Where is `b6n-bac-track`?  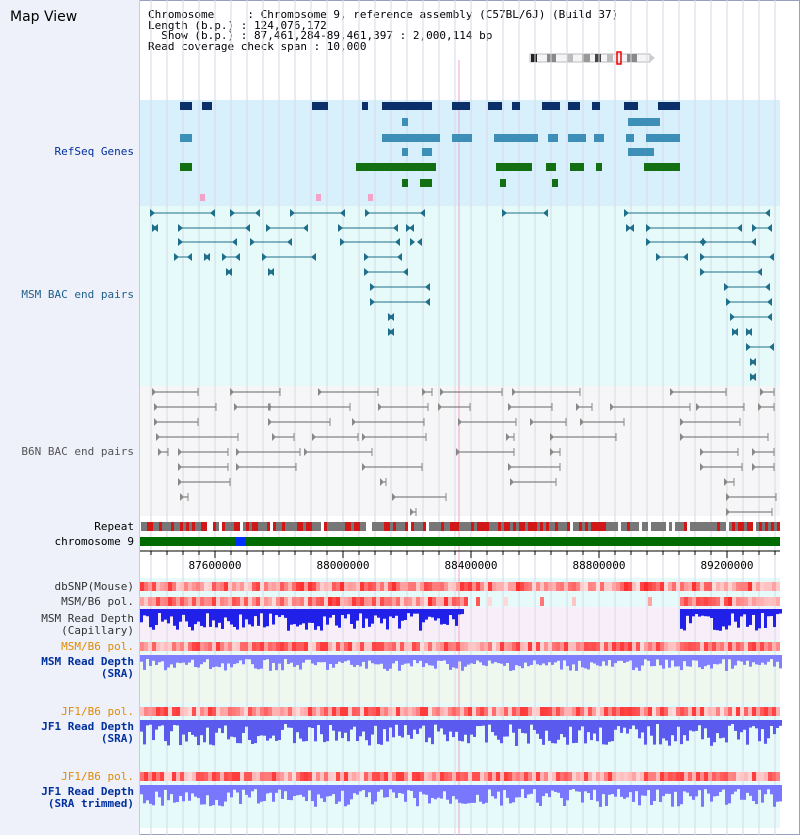 b6n-bac-track is located at coordinates (464, 452).